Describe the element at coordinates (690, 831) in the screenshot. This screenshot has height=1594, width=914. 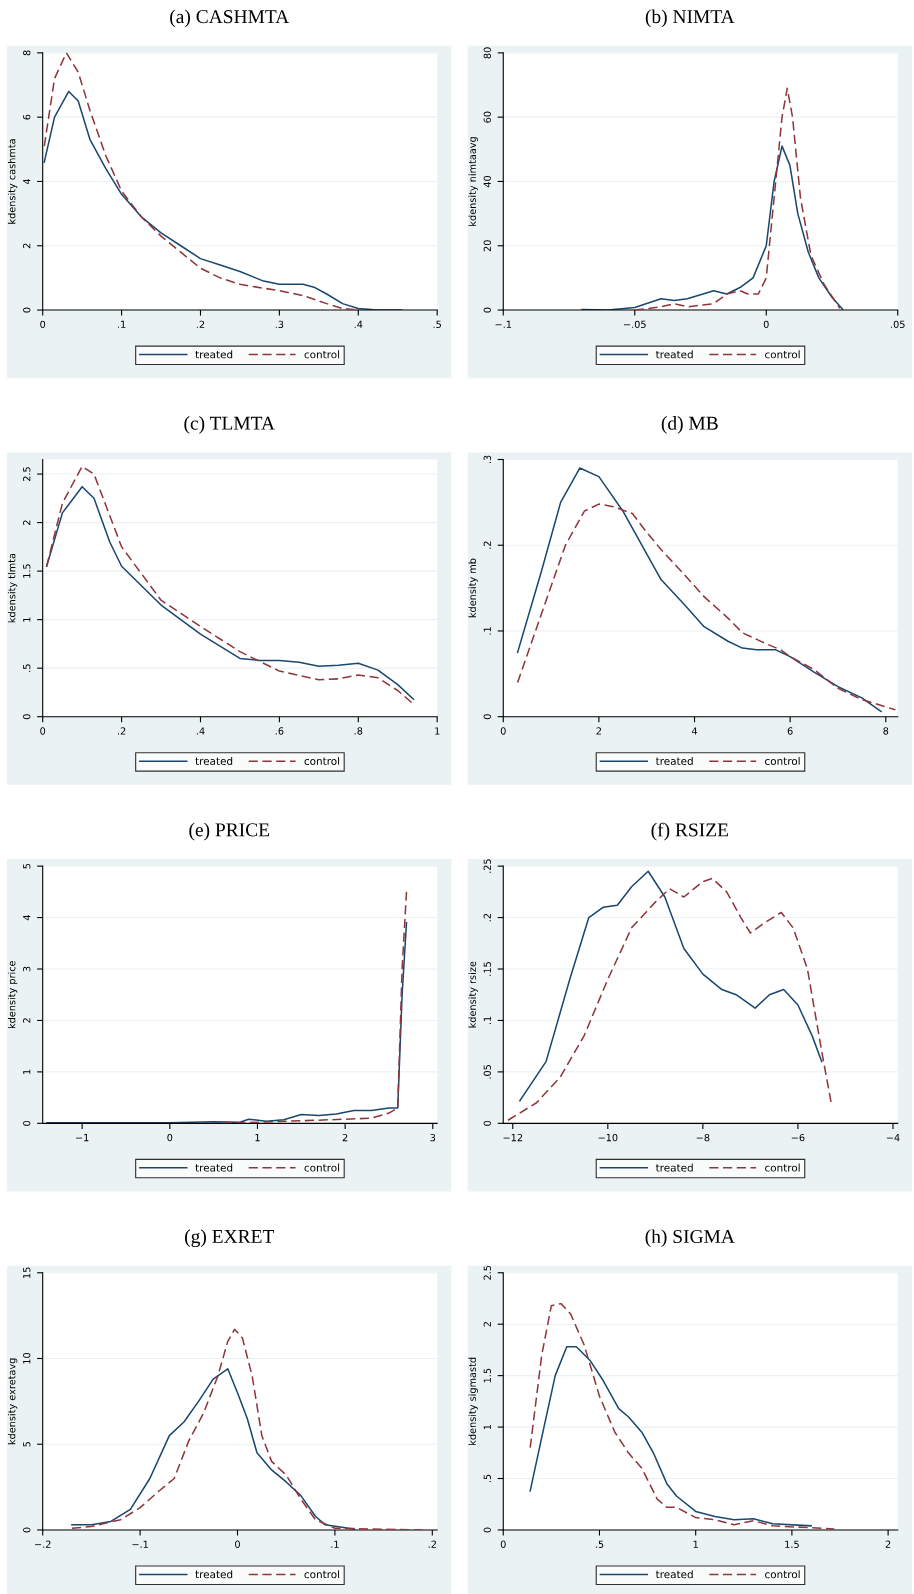
I see `chart-title: (f) RSIZE` at that location.